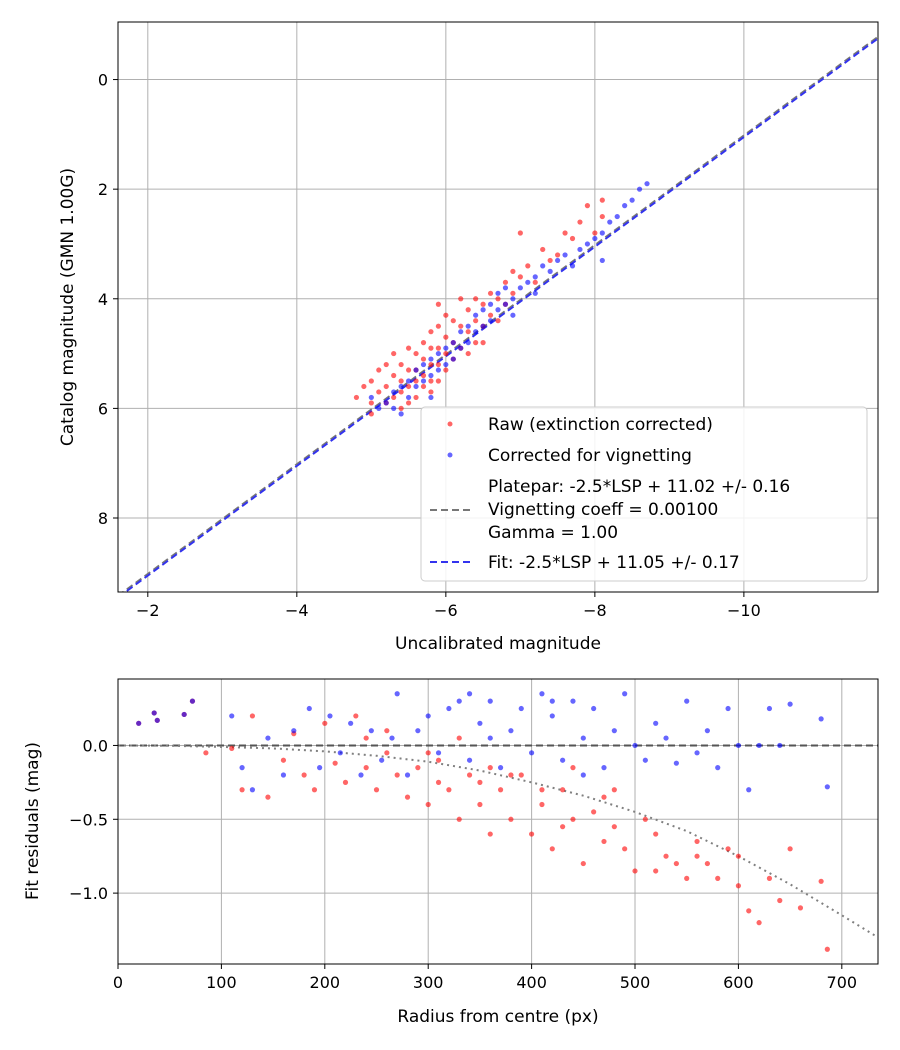 This screenshot has width=900, height=1050. Describe the element at coordinates (103, 80) in the screenshot. I see `top-ytick-label: 0` at that location.